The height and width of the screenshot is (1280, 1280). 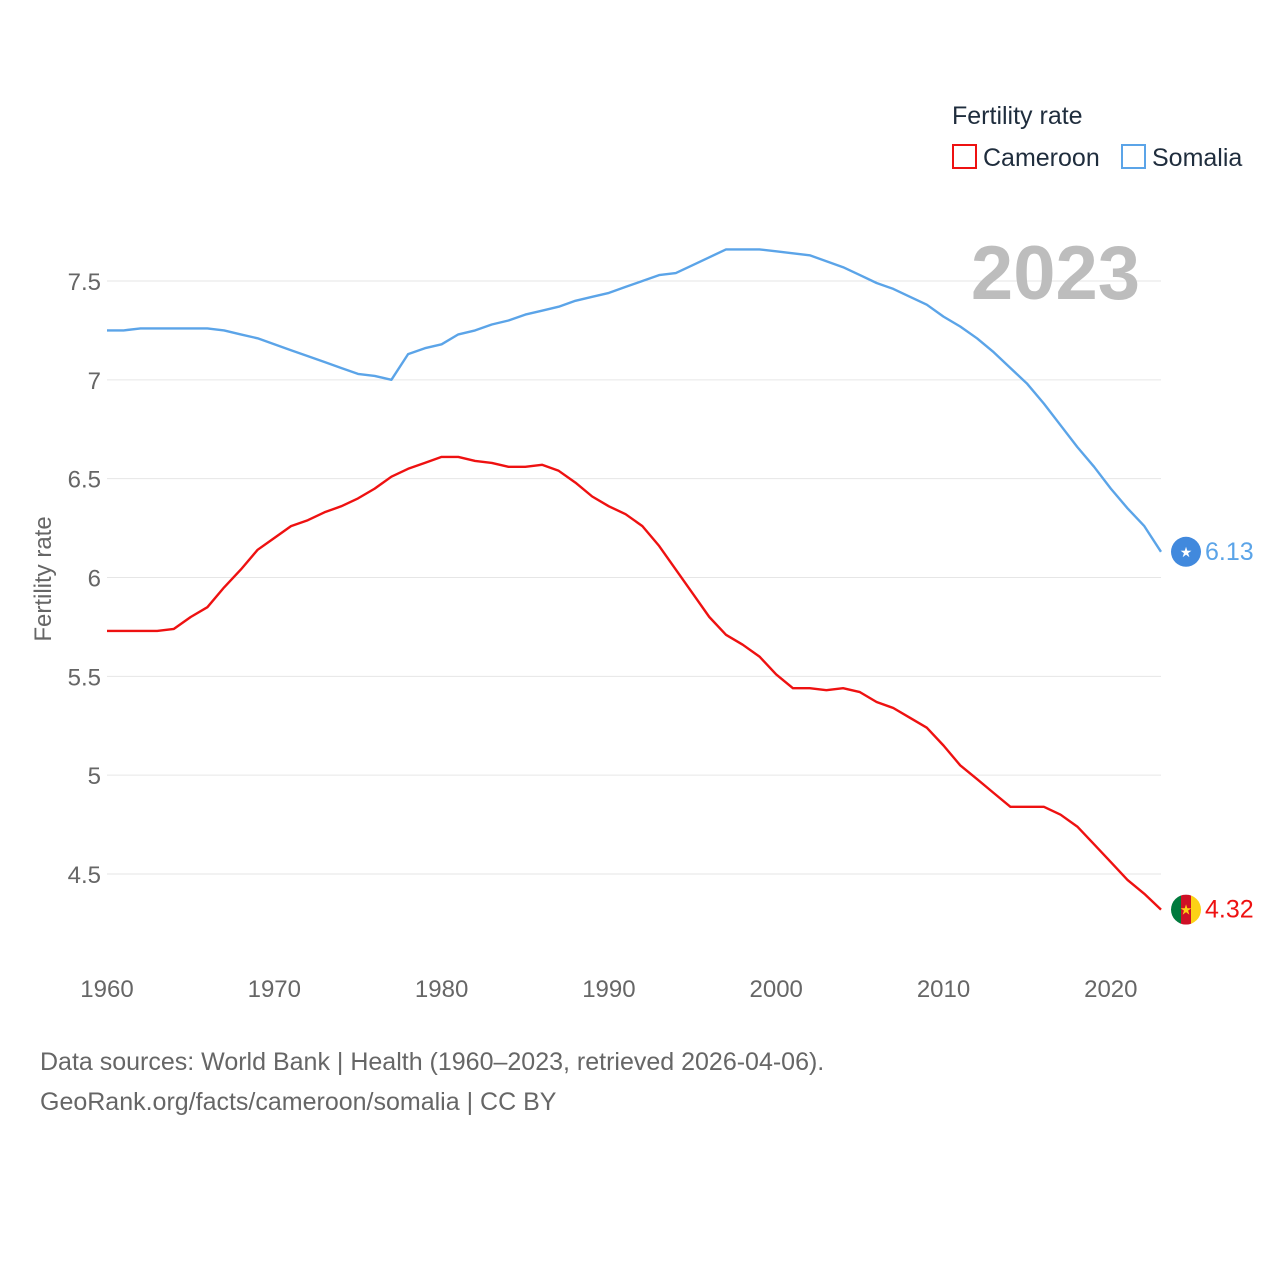 I want to click on current-year-label: 2023, so click(x=1055, y=273).